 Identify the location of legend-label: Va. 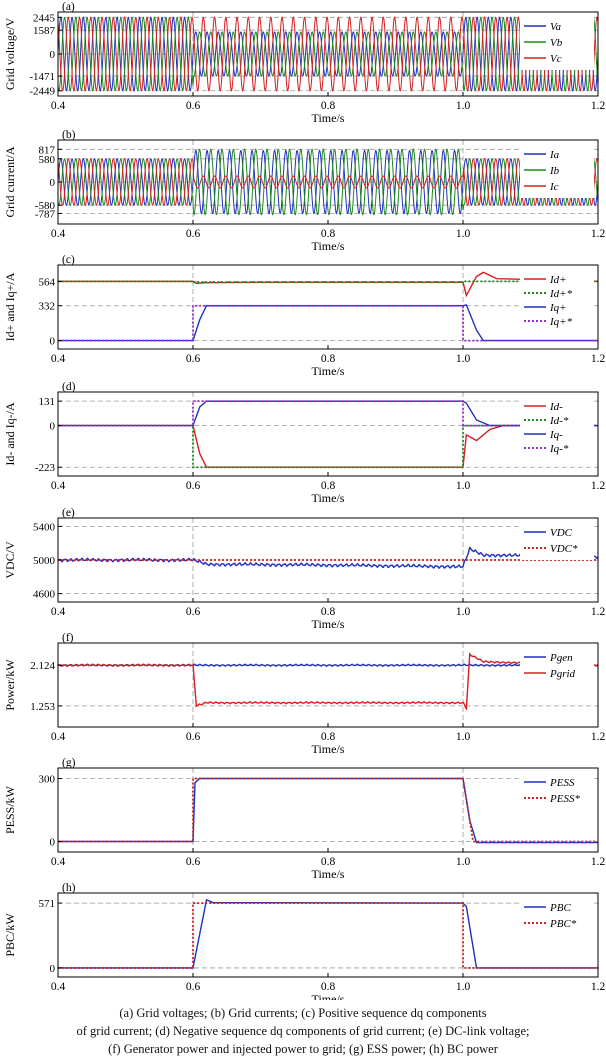
(556, 27).